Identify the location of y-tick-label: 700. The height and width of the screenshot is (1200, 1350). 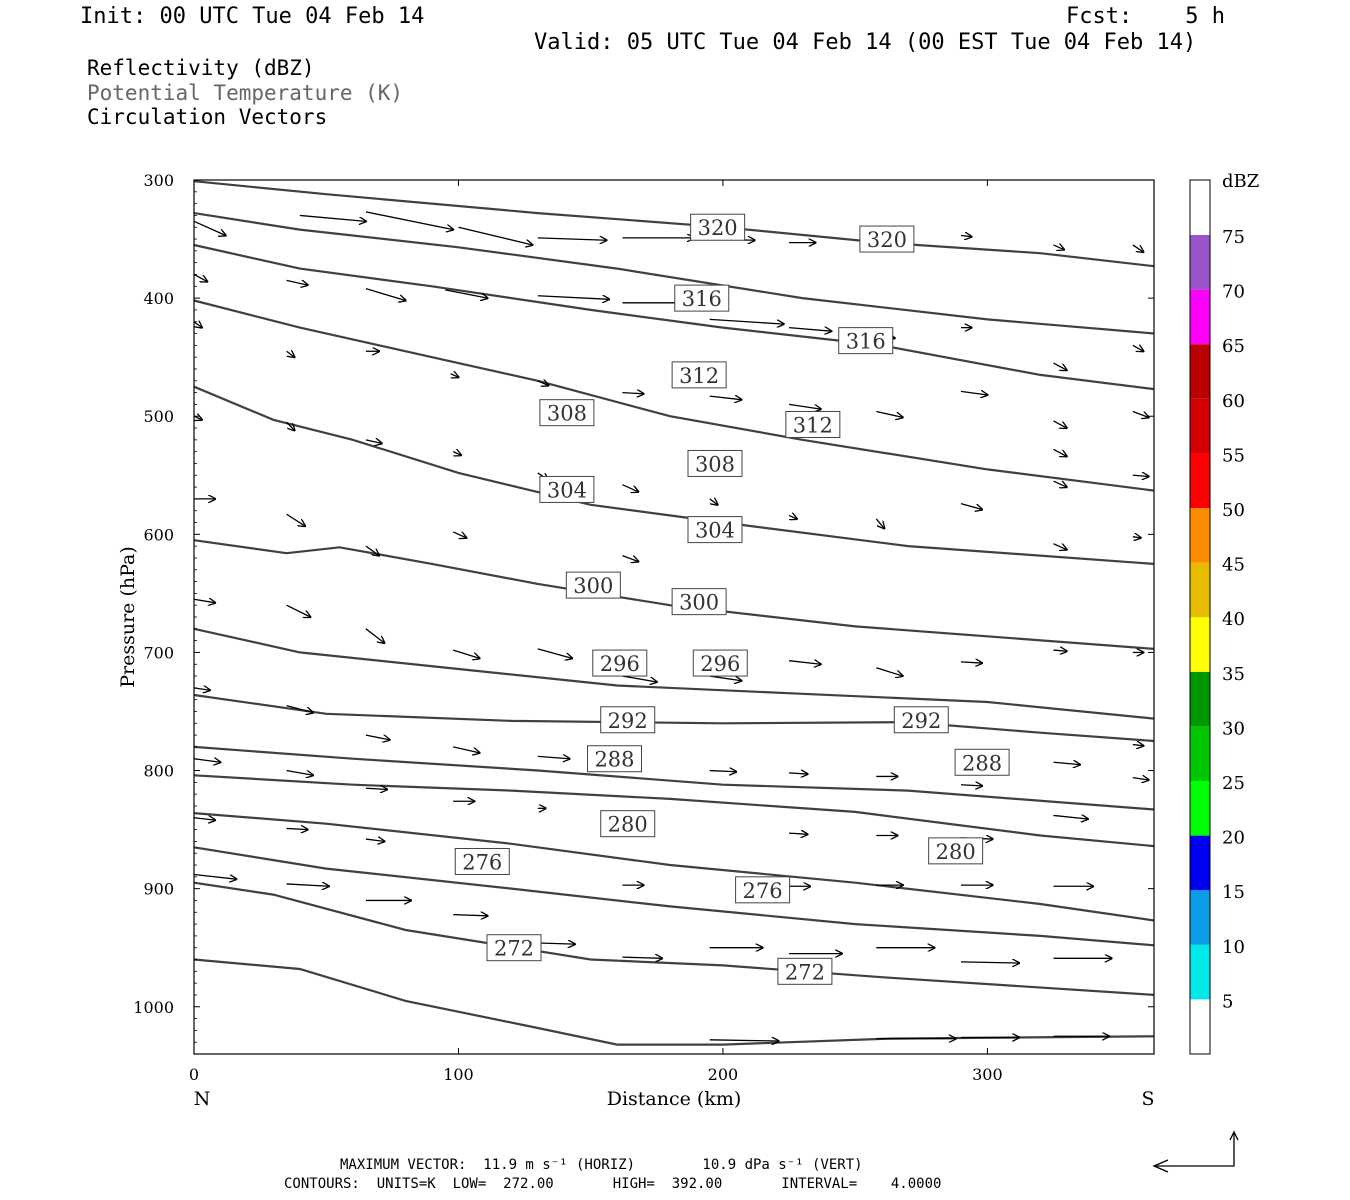
(158, 652).